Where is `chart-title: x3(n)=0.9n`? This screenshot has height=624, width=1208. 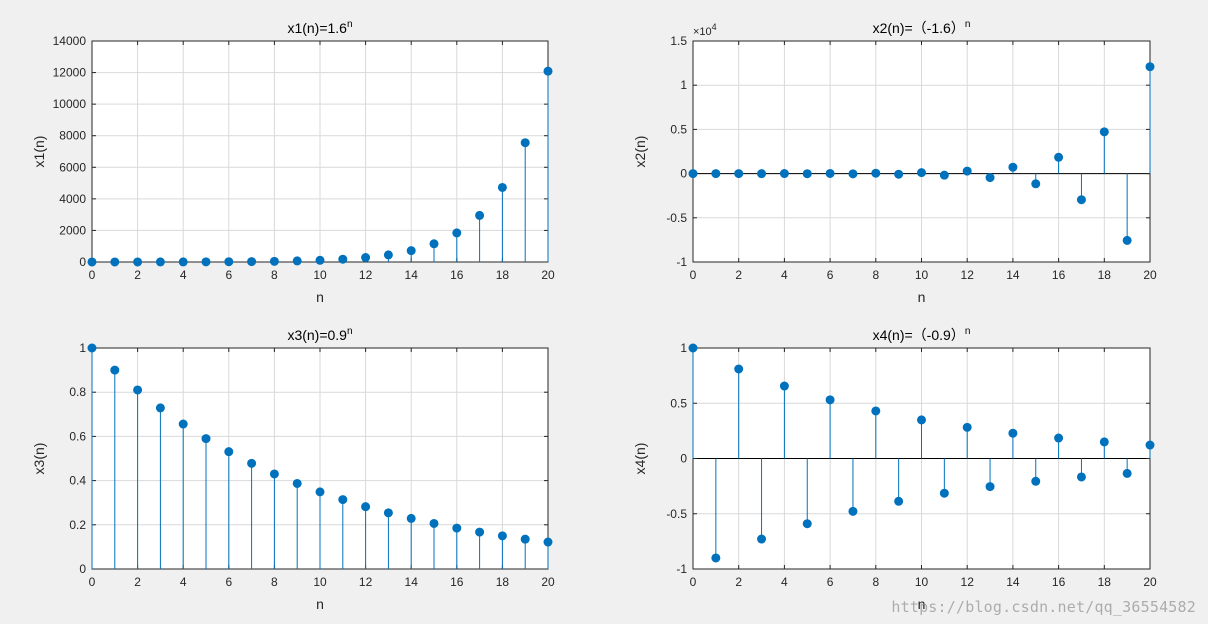
chart-title: x3(n)=0.9n is located at coordinates (319, 334).